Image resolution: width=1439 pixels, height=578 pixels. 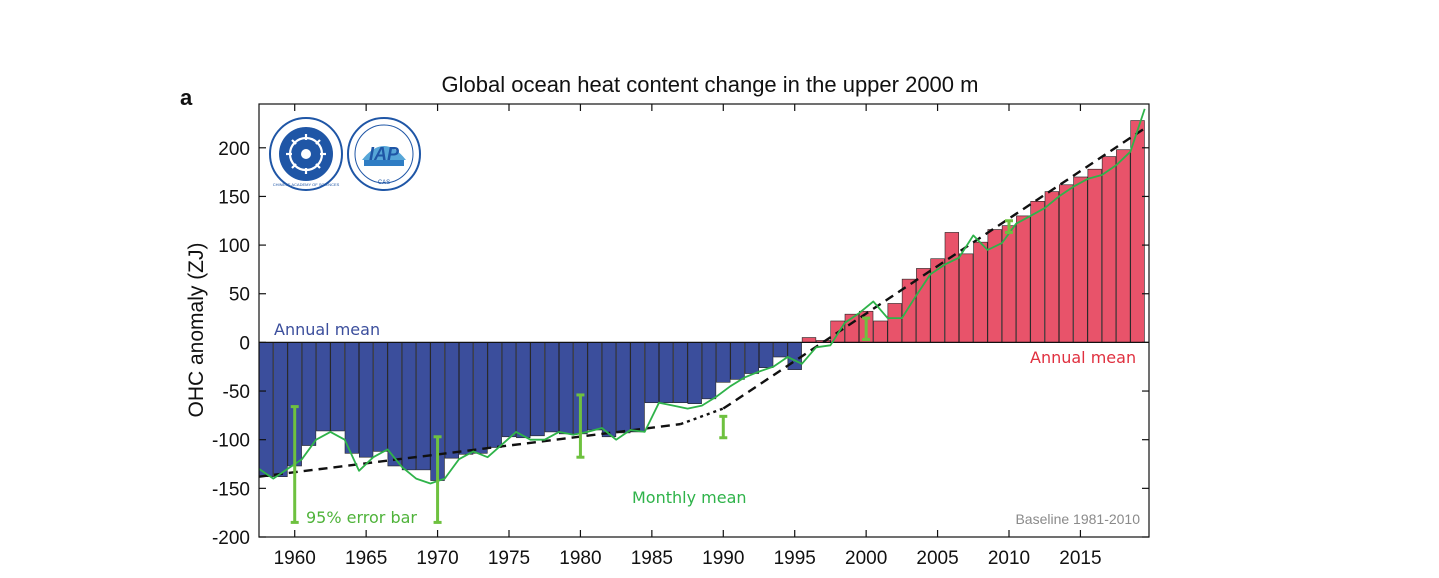 What do you see at coordinates (689, 497) in the screenshot?
I see `monthly-mean-label: Monthly mean` at bounding box center [689, 497].